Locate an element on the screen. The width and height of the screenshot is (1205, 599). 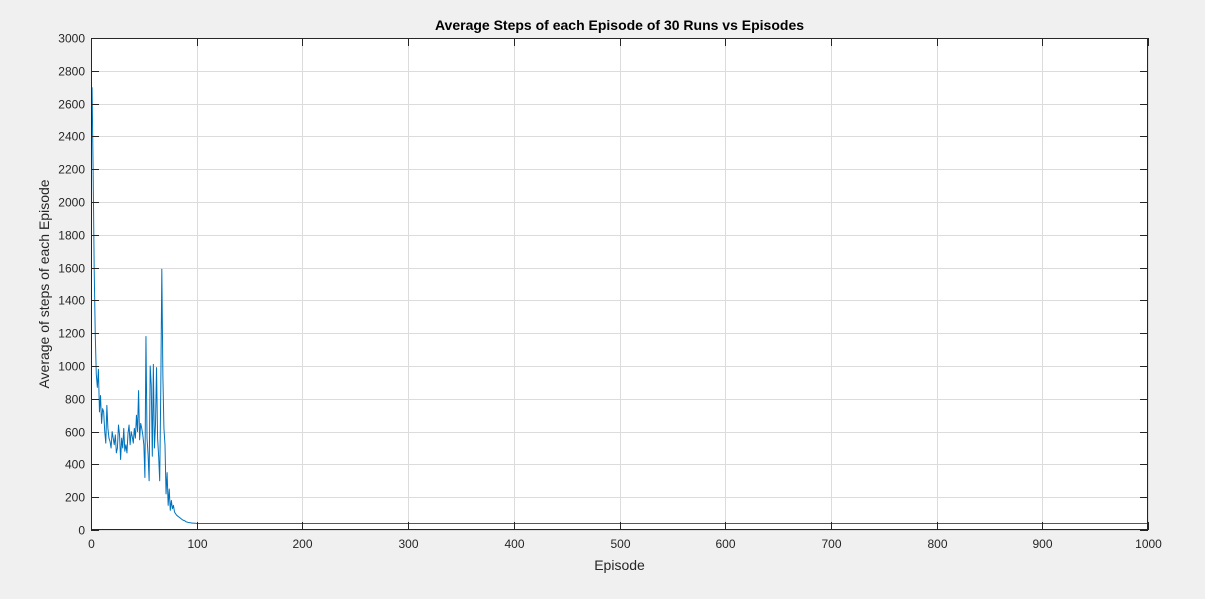
y-tick-label: 2800 is located at coordinates (71, 72).